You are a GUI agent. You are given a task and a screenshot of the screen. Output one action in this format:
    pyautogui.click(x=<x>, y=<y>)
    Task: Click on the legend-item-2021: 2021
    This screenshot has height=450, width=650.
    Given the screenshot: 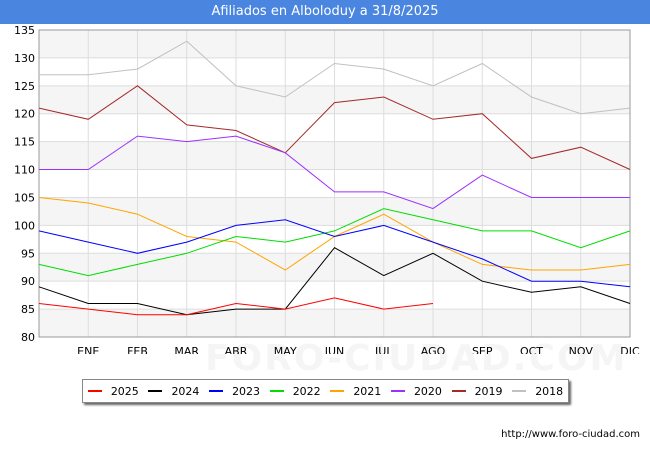 What is the action you would take?
    pyautogui.click(x=355, y=391)
    